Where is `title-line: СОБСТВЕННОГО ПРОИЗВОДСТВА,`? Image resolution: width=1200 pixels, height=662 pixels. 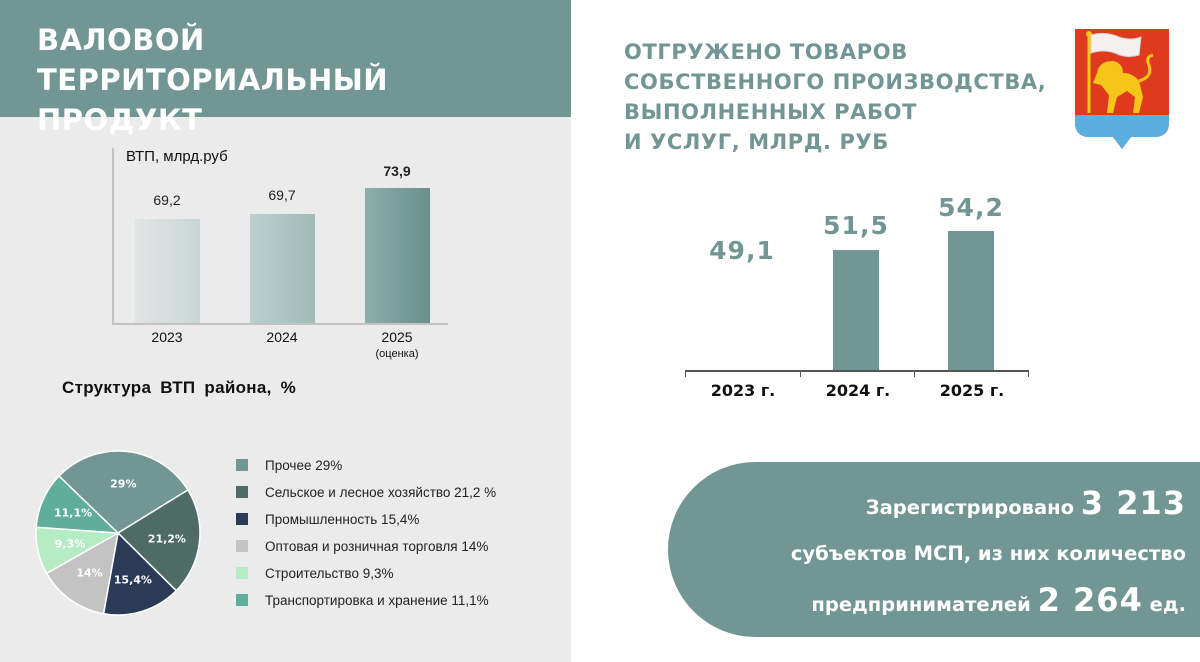
title-line: СОБСТВЕННОГО ПРОИЗВОДСТВА, is located at coordinates (835, 82).